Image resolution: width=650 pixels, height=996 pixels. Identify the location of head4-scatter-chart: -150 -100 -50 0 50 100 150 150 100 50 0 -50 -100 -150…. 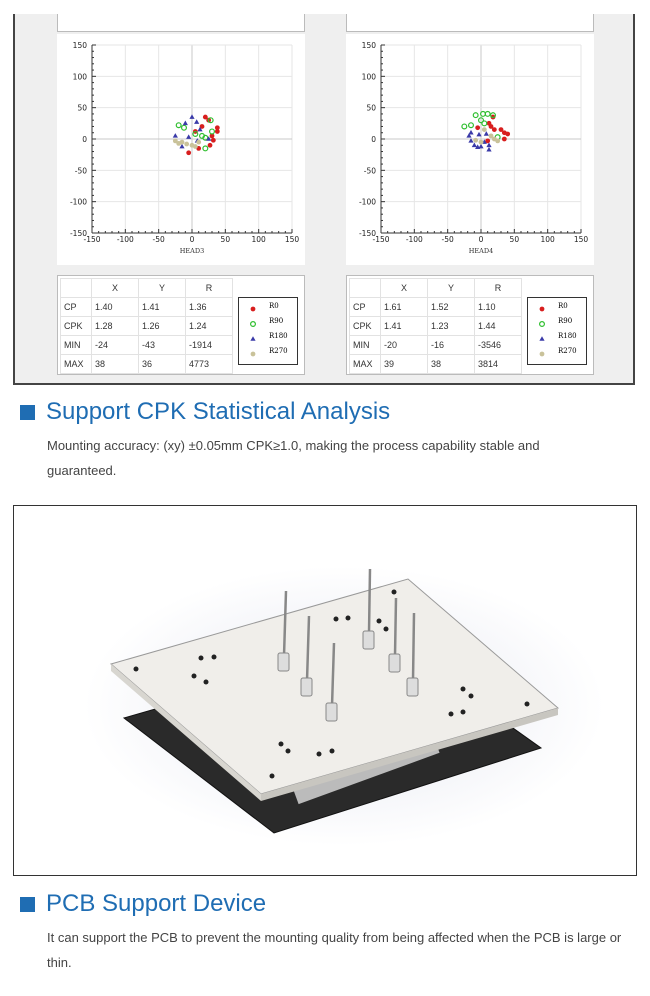
(474, 148).